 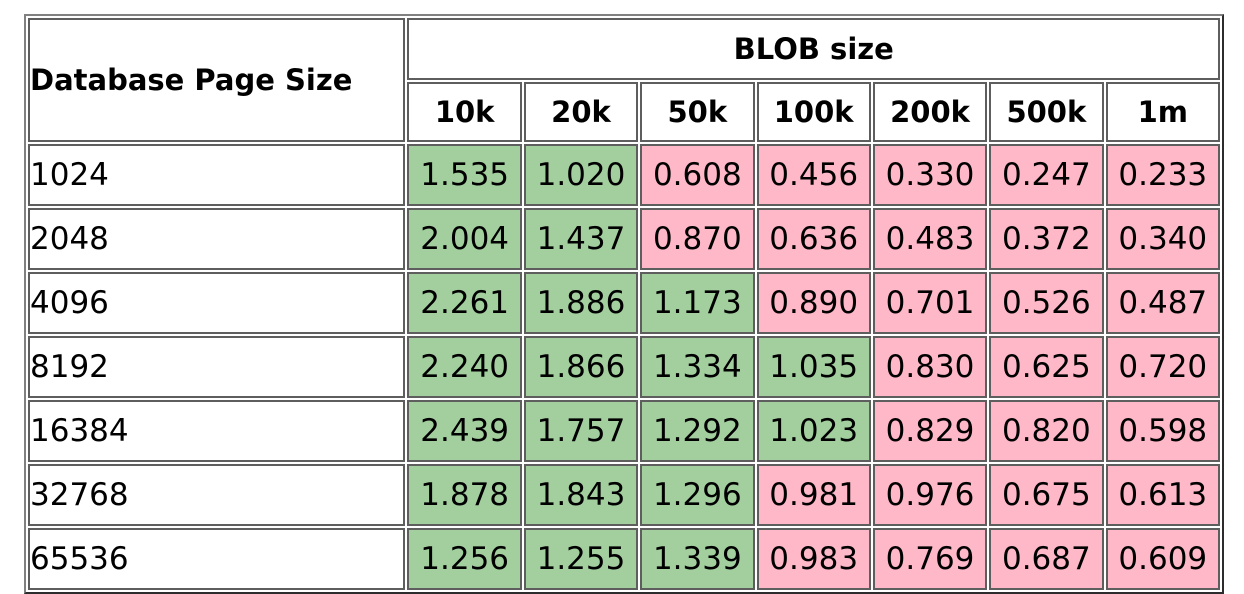 I want to click on value-cell: 0.981, so click(x=813, y=495).